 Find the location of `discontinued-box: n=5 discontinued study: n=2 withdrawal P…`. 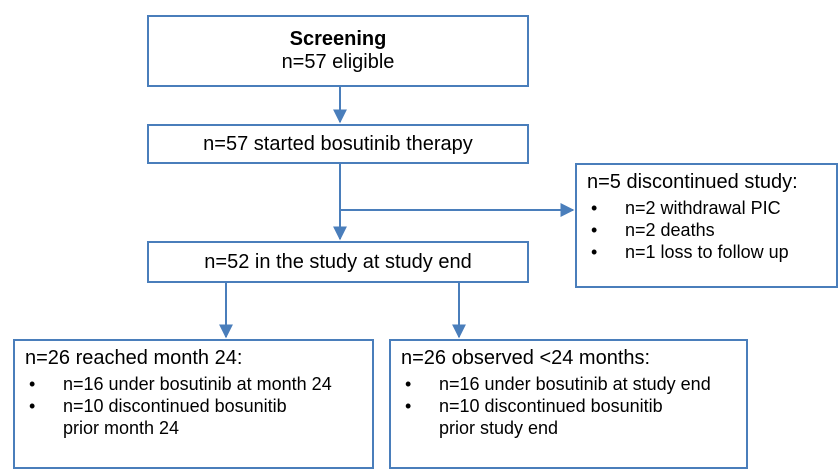

discontinued-box: n=5 discontinued study: n=2 withdrawal P… is located at coordinates (706, 225).